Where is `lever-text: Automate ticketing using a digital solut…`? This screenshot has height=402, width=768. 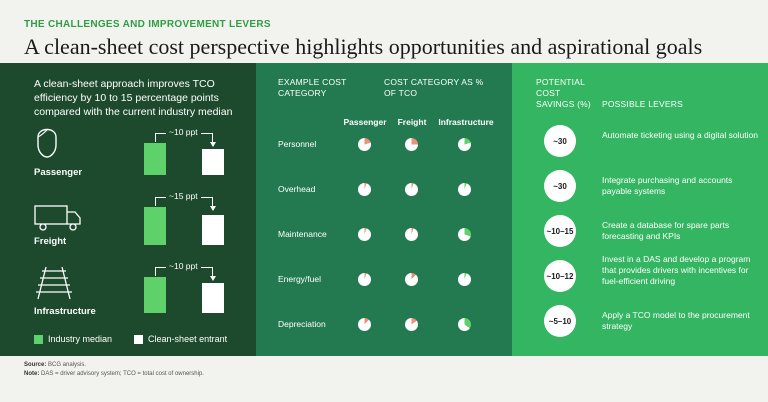
lever-text: Automate ticketing using a digital solut… is located at coordinates (680, 135).